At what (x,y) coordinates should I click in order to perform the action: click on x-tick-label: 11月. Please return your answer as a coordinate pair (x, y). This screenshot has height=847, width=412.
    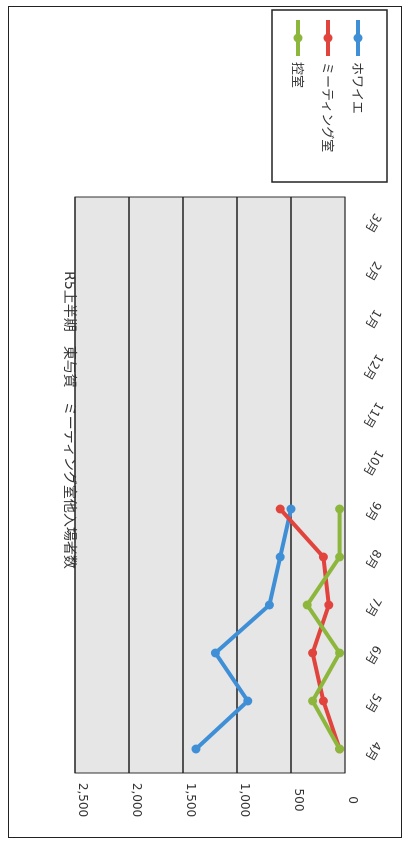
    Looking at the image, I should click on (374, 415).